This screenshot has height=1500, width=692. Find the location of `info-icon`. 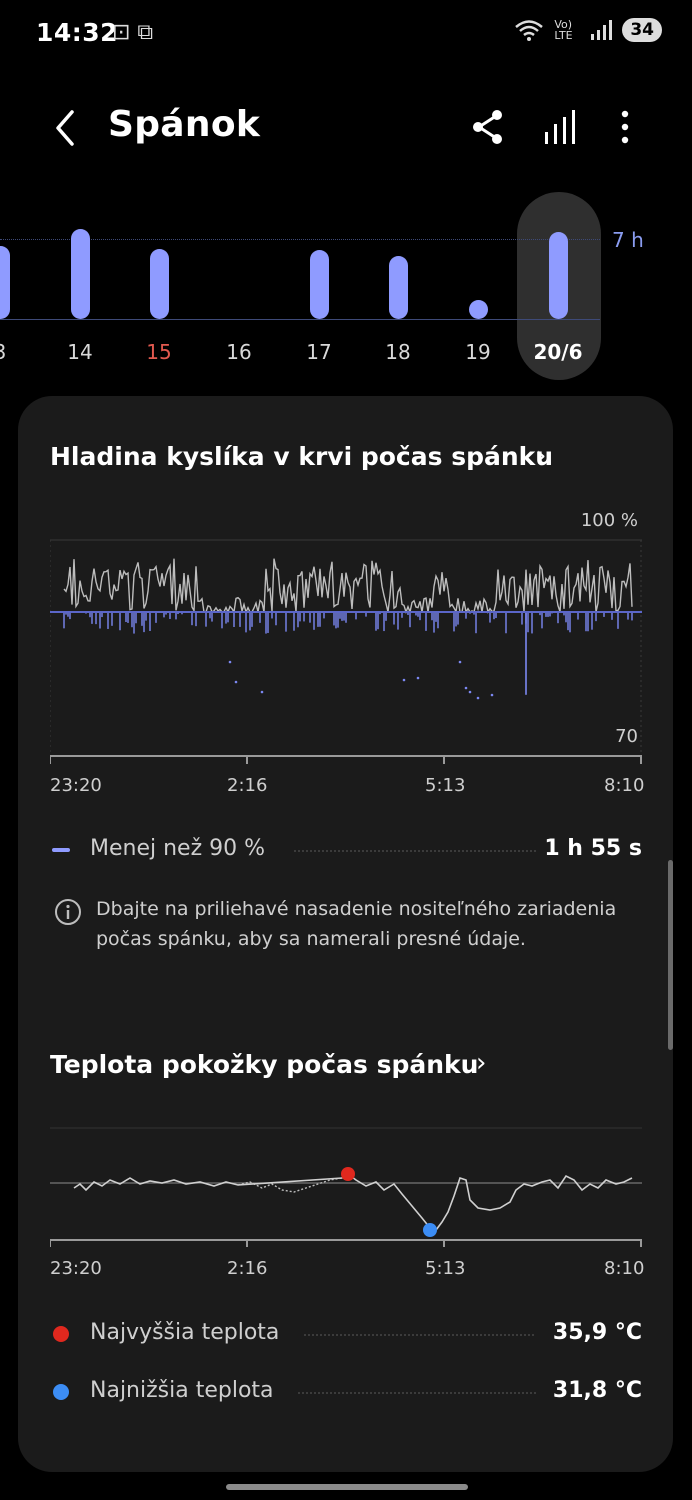

info-icon is located at coordinates (68, 912).